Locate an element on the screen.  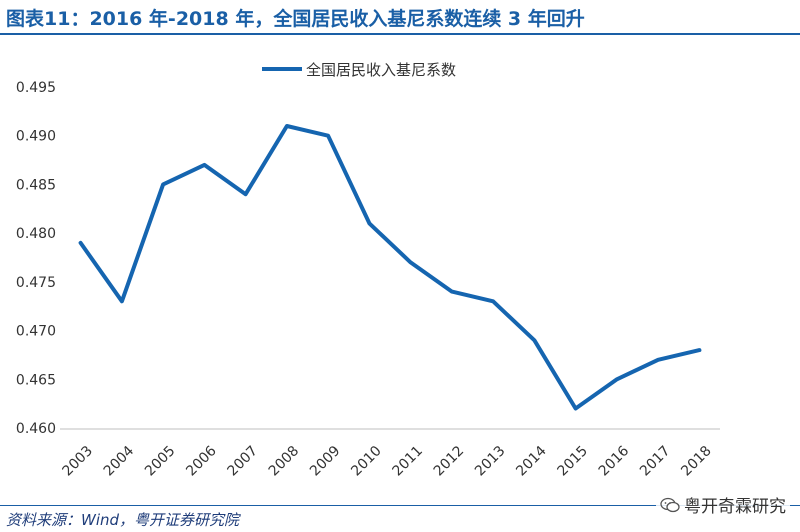
x-tick-label: 2017 is located at coordinates (655, 461).